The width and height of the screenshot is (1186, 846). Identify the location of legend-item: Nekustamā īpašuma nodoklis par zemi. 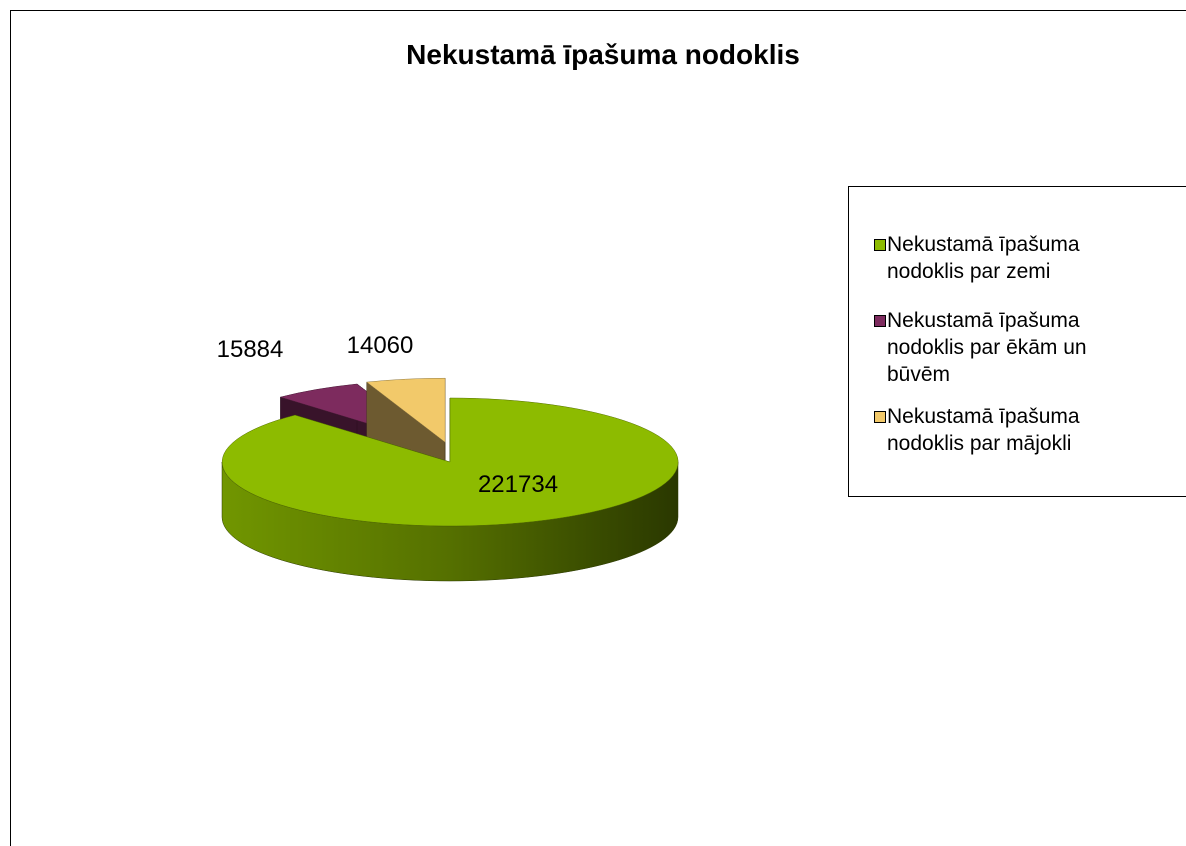
(1010, 258).